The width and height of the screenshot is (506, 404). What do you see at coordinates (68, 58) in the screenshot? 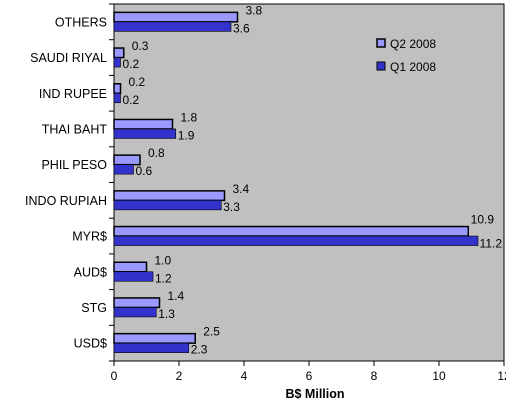
I see `category-label: SAUDI RIYAL` at bounding box center [68, 58].